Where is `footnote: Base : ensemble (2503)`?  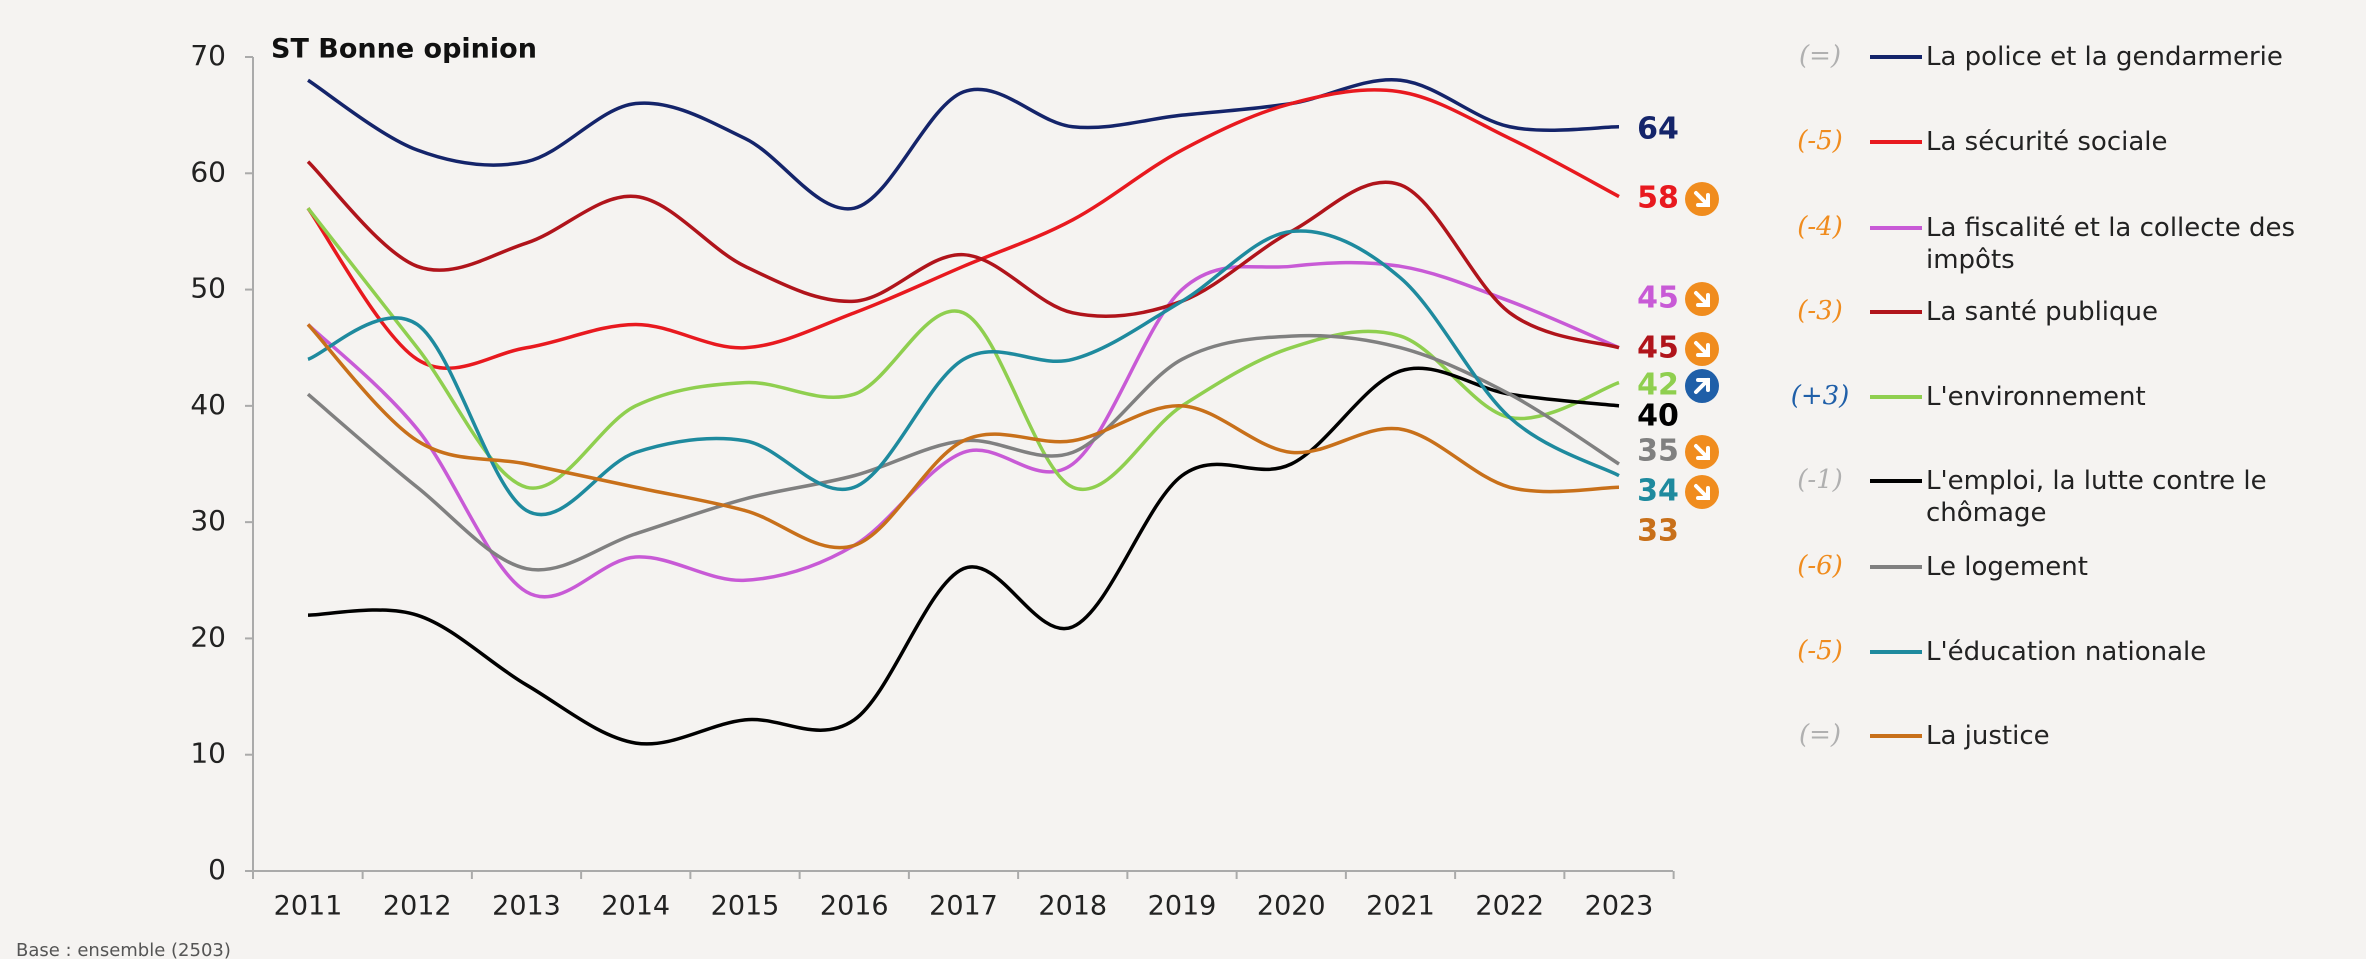
footnote: Base : ensemble (2503) is located at coordinates (123, 949).